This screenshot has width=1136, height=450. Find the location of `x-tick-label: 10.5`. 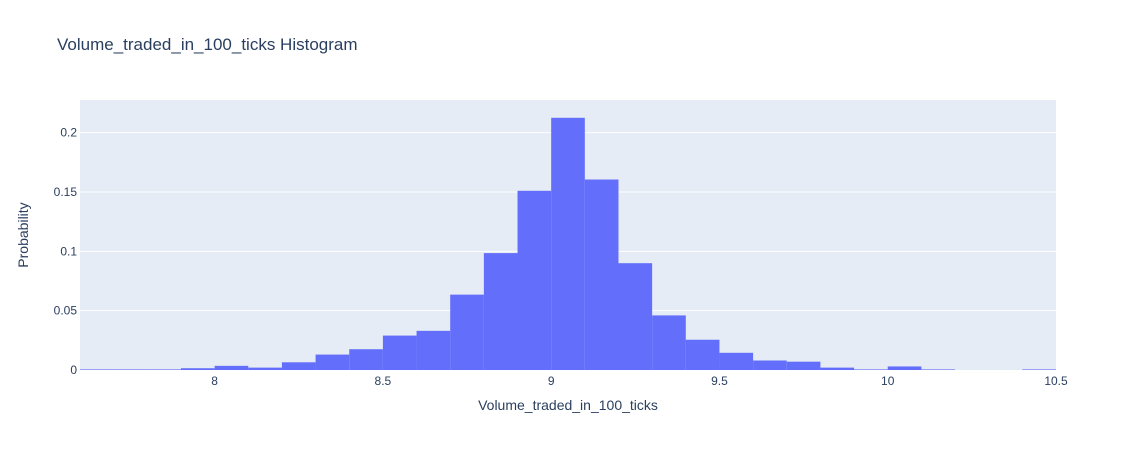

x-tick-label: 10.5 is located at coordinates (1056, 381).